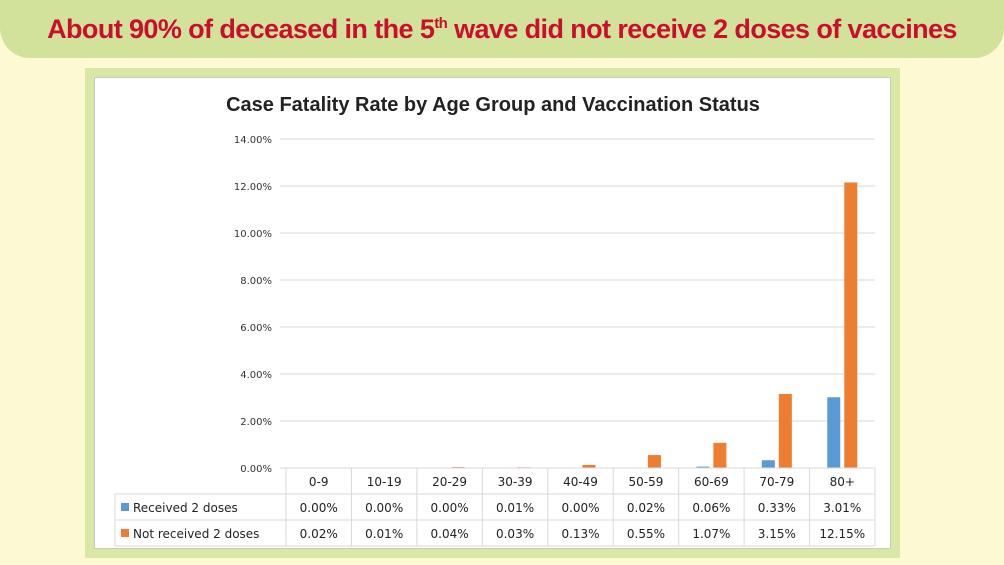 Image resolution: width=1004 pixels, height=565 pixels. Describe the element at coordinates (185, 508) in the screenshot. I see `legend-label: Received 2 doses` at that location.